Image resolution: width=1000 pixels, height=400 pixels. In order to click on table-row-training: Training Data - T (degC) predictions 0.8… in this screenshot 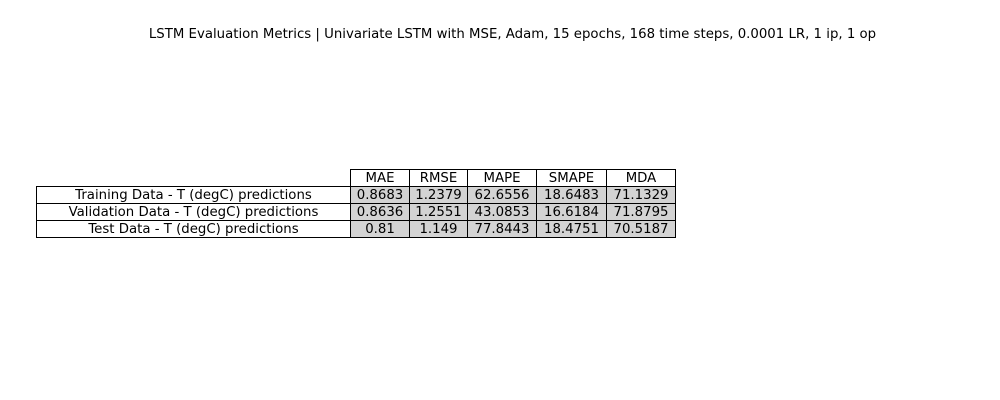, I will do `click(356, 195)`.